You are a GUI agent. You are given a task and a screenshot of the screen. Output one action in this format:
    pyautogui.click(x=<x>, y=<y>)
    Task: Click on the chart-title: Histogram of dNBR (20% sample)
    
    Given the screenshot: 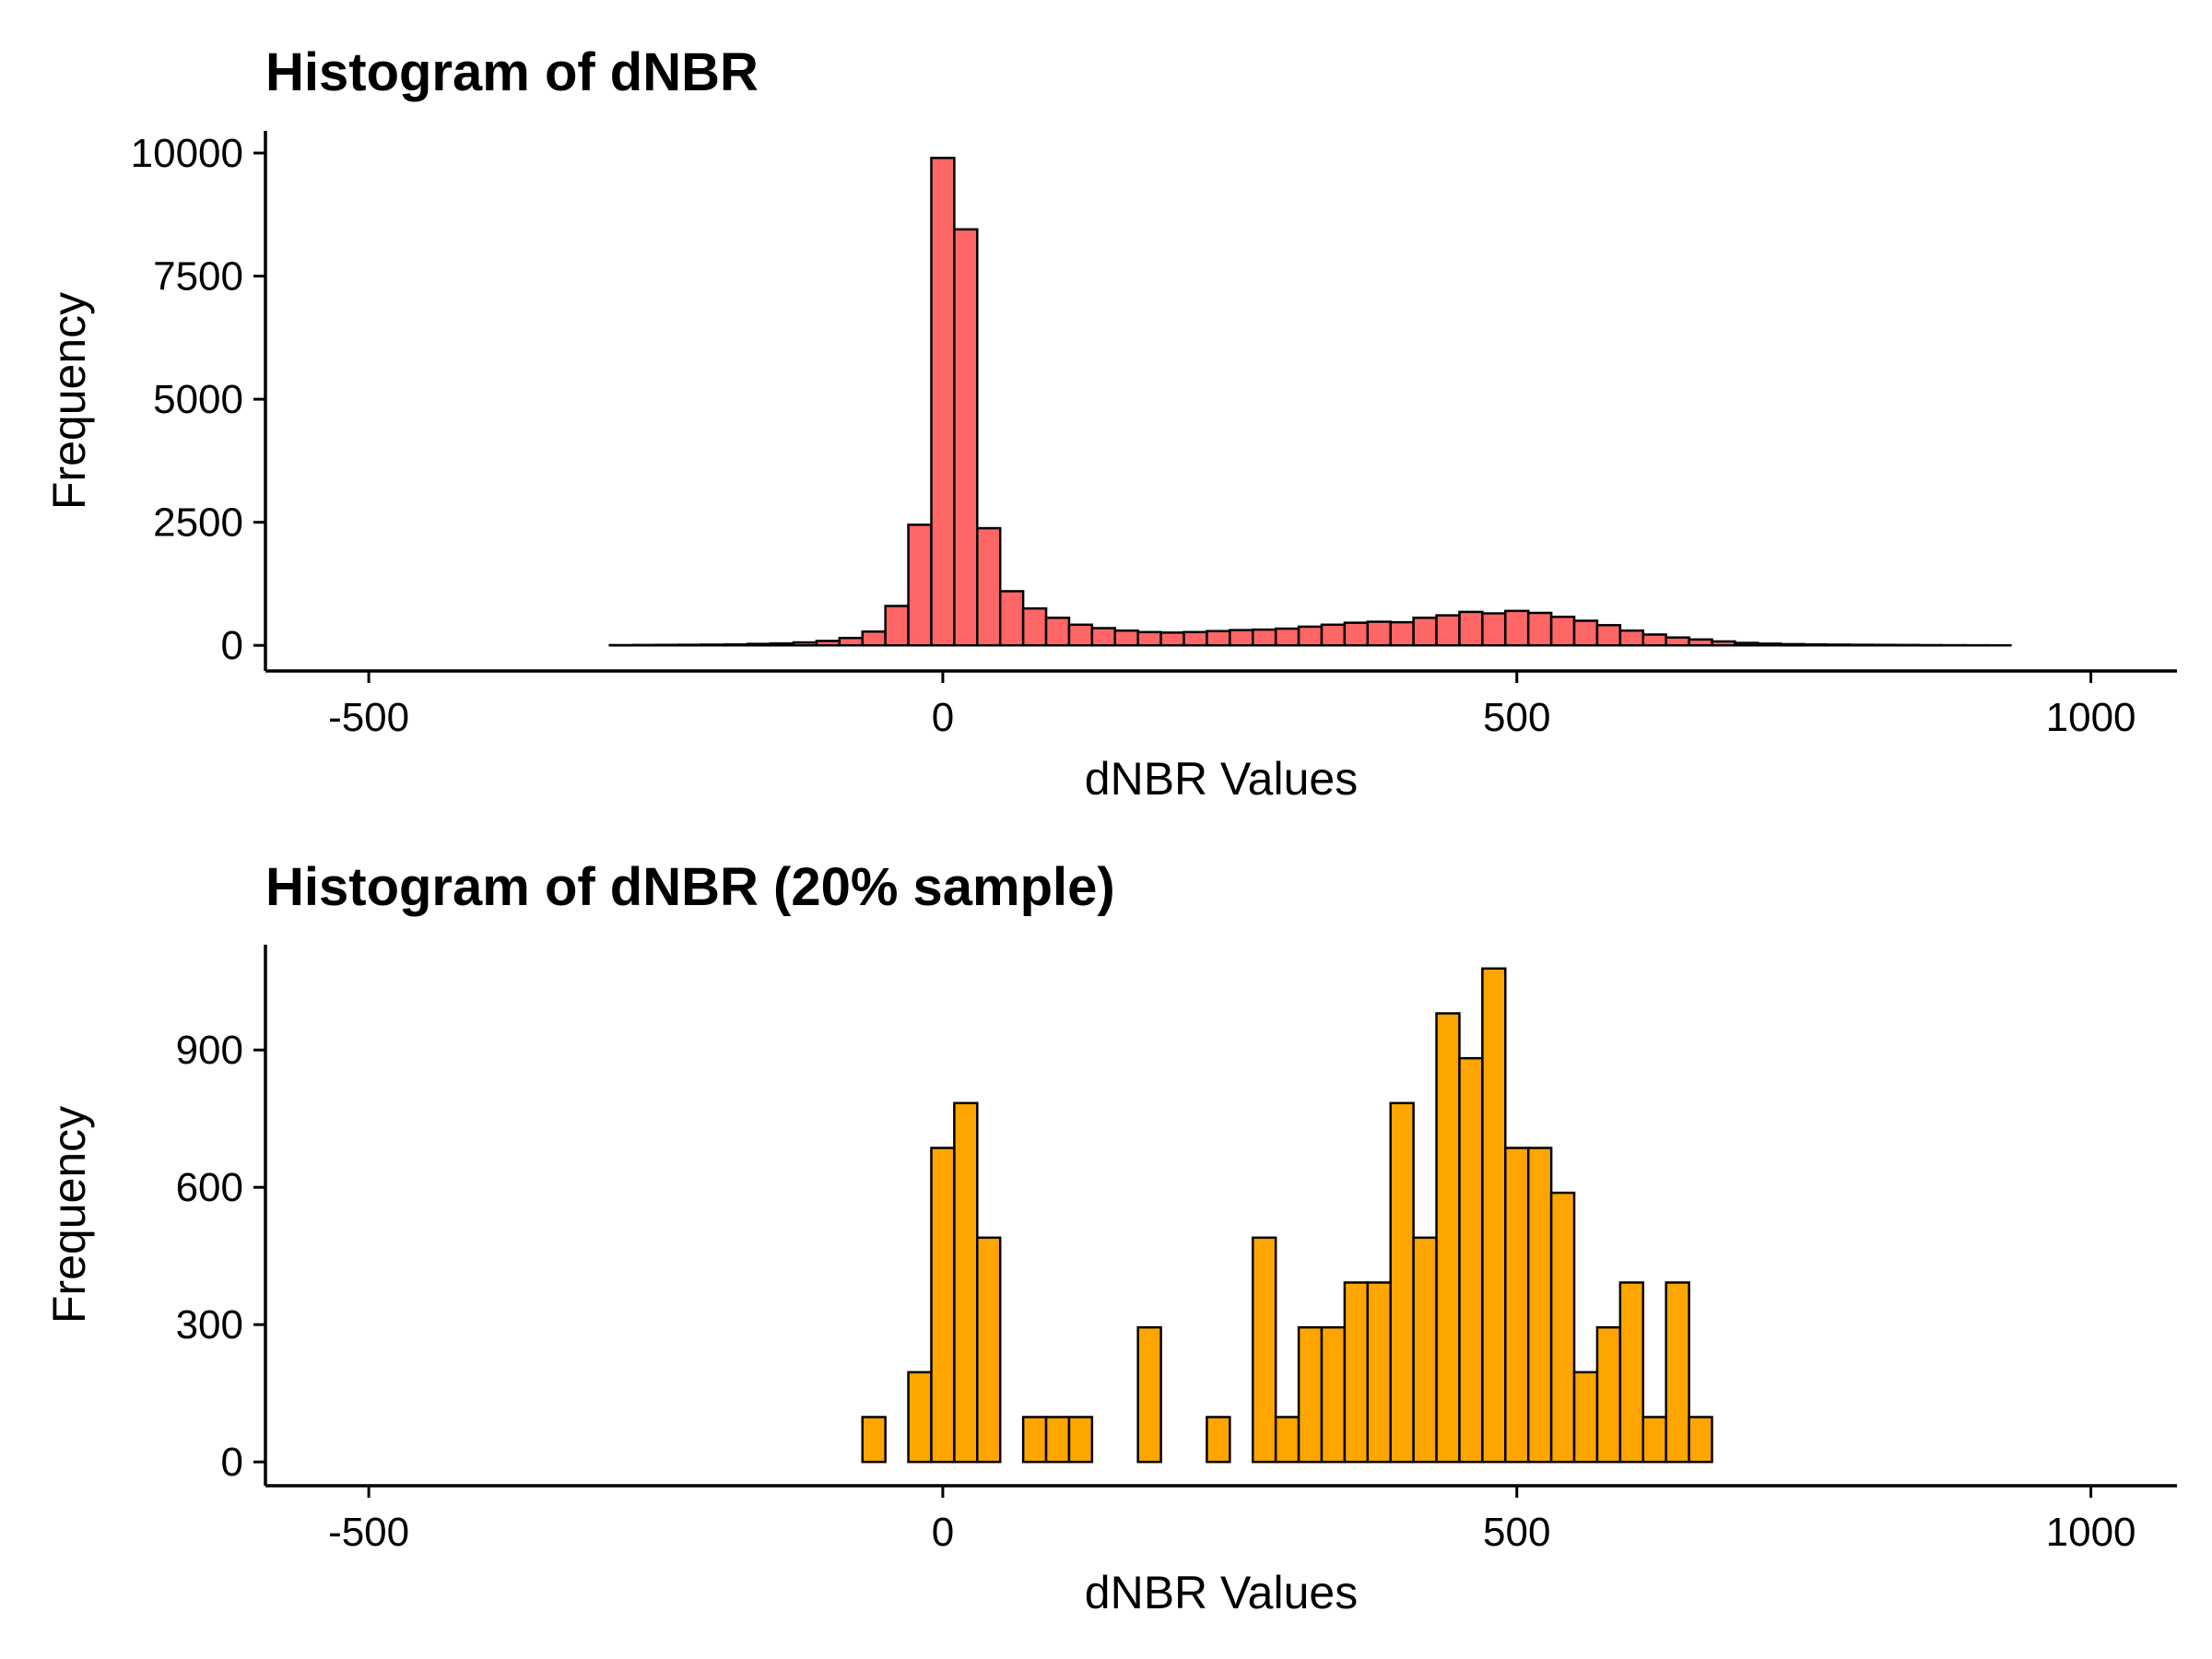 What is the action you would take?
    pyautogui.click(x=690, y=887)
    